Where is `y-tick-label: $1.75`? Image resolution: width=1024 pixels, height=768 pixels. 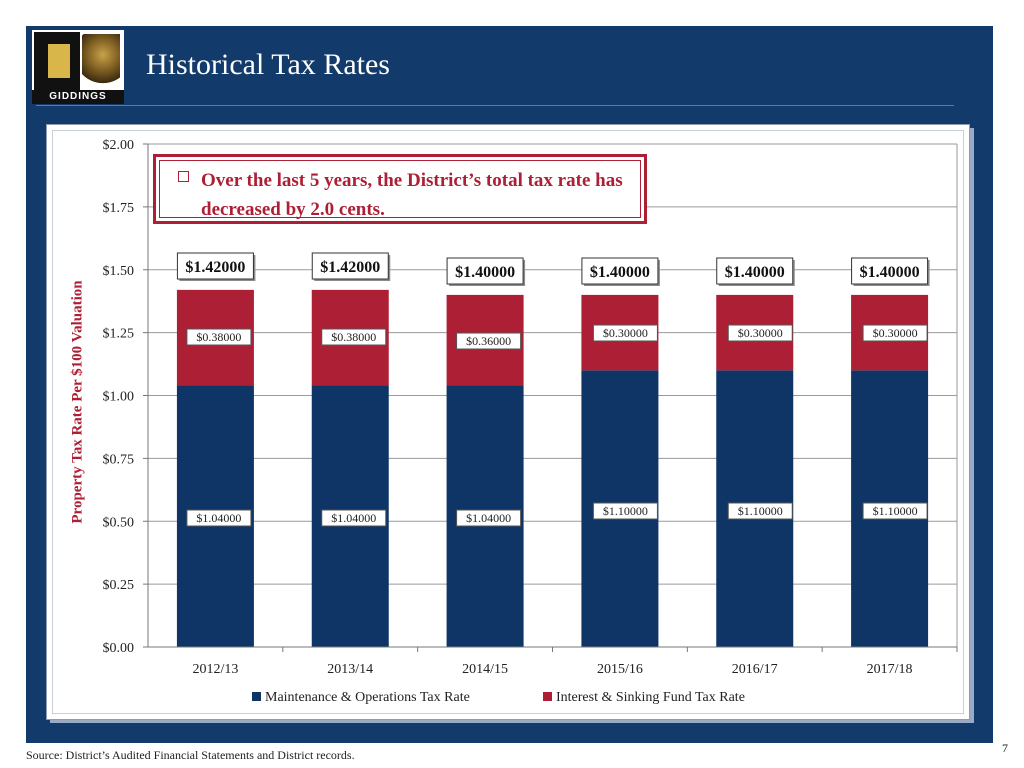 y-tick-label: $1.75 is located at coordinates (119, 208).